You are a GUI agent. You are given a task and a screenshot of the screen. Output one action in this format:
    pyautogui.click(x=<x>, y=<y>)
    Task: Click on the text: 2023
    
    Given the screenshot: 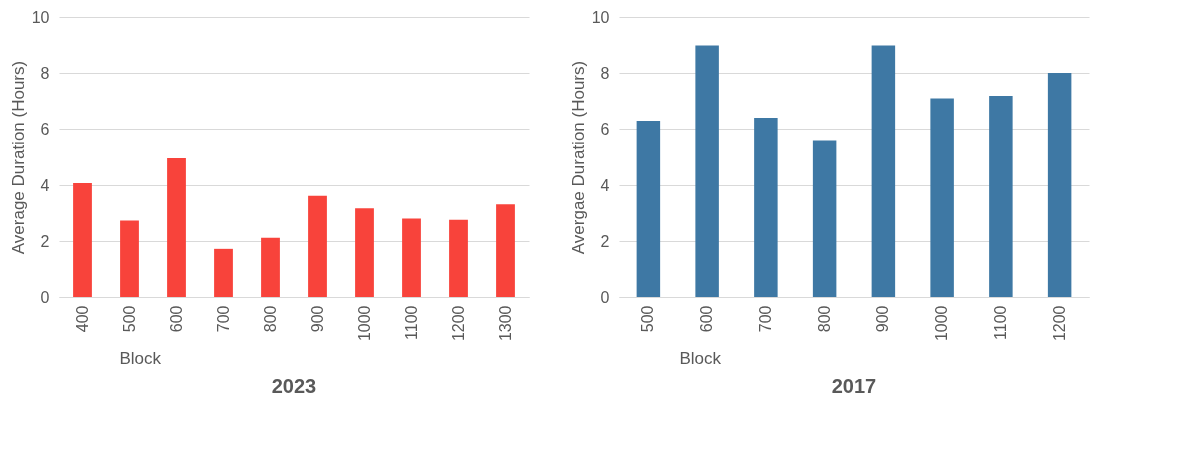 What is the action you would take?
    pyautogui.click(x=294, y=385)
    